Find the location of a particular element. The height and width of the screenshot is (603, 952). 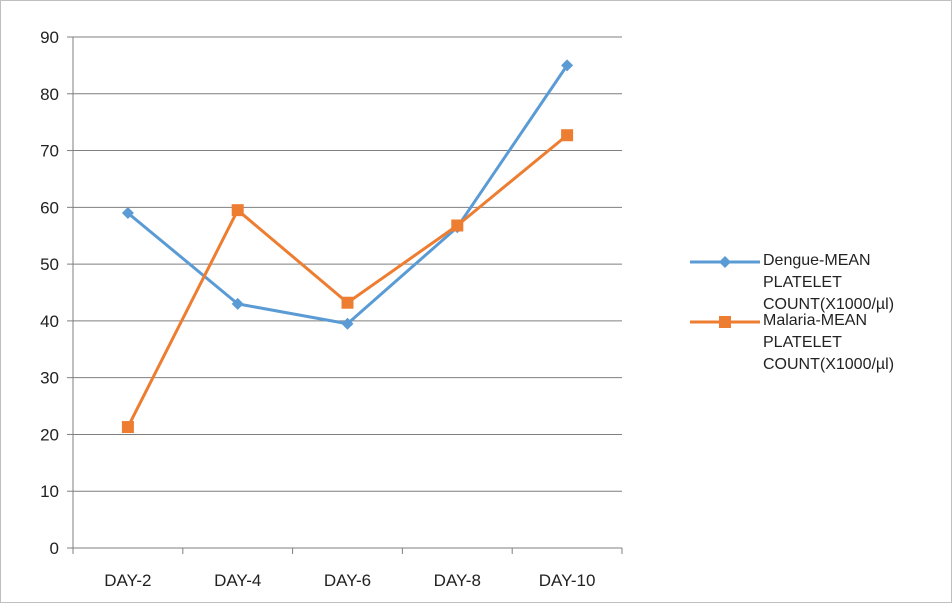

legend-label-dengue: Dengue-MEAN PLATELET COUNT(X1000/µl) is located at coordinates (829, 282).